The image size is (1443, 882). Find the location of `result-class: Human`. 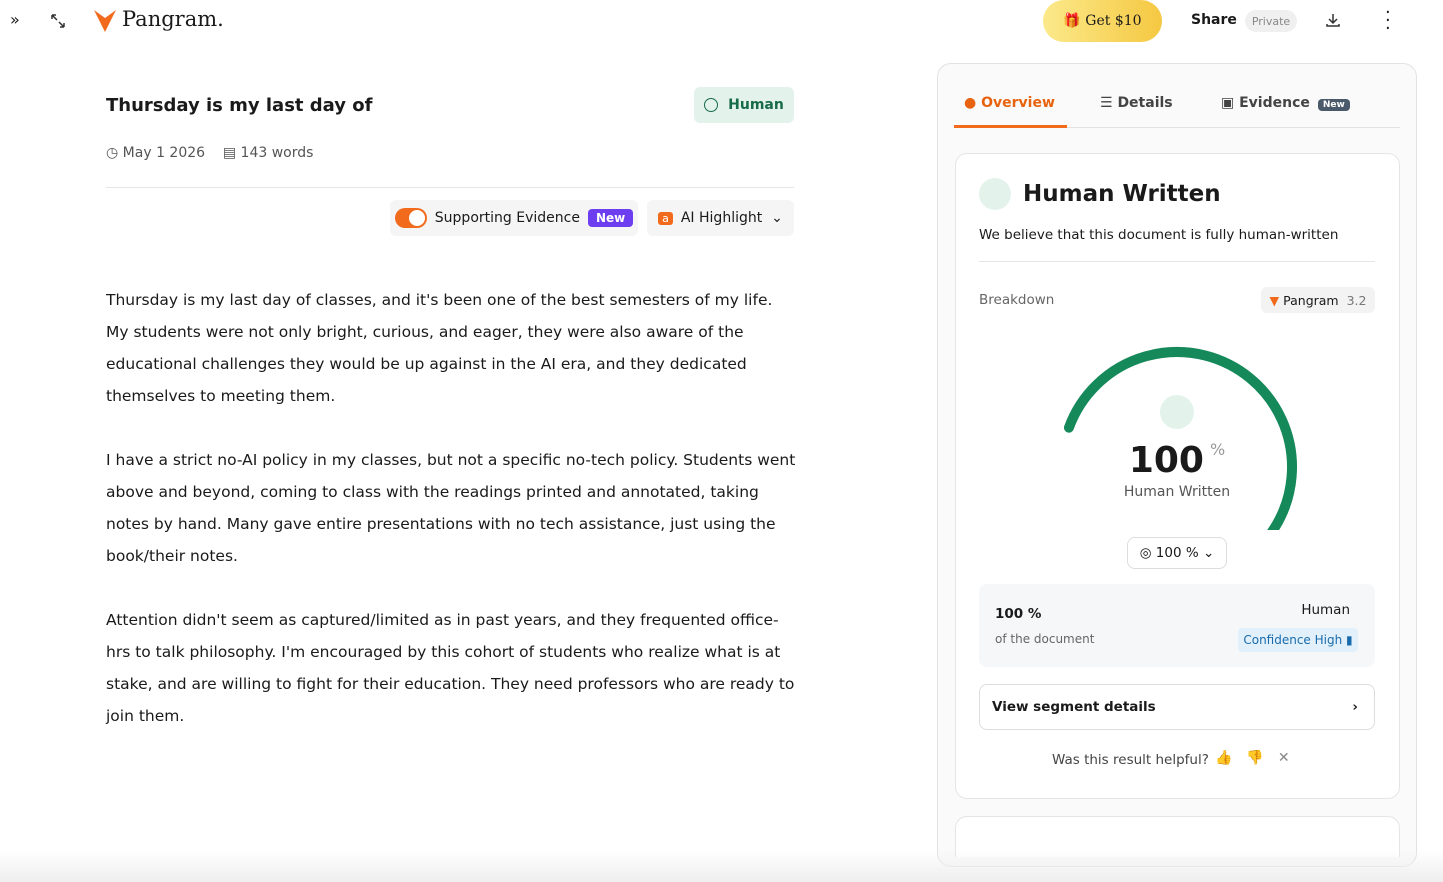

result-class: Human is located at coordinates (1325, 610).